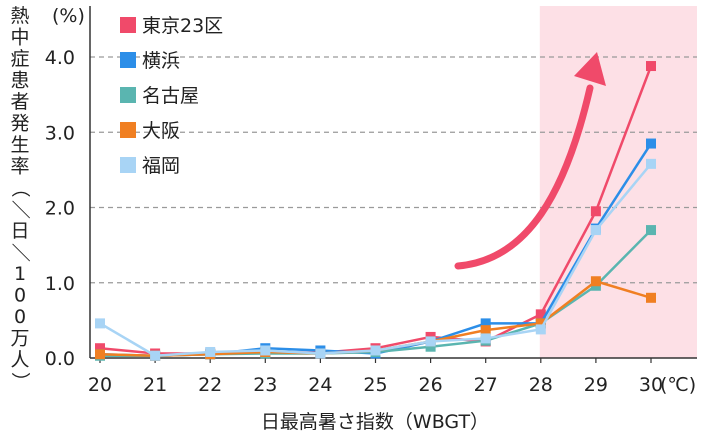  Describe the element at coordinates (19, 145) in the screenshot. I see `y-axis-title-char: 生` at that location.